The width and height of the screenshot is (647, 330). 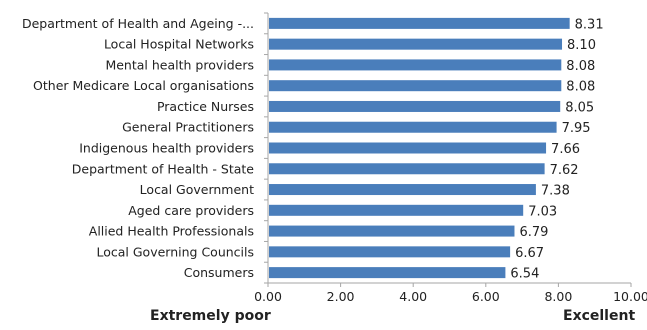 I want to click on category-label: Consumers, so click(x=219, y=272).